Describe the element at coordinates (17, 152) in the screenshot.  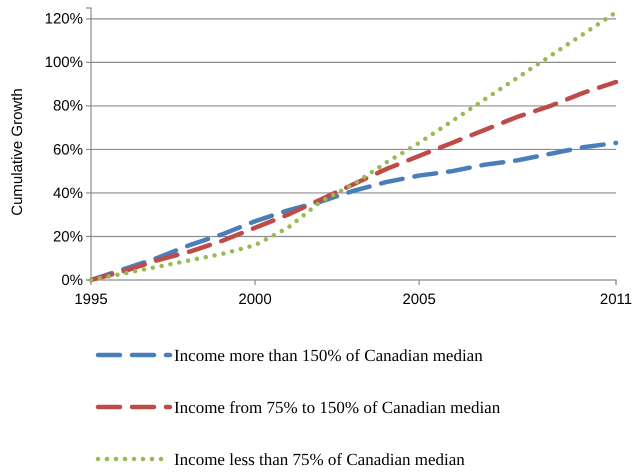
I see `y-axis-title: Cumulative Growth` at that location.